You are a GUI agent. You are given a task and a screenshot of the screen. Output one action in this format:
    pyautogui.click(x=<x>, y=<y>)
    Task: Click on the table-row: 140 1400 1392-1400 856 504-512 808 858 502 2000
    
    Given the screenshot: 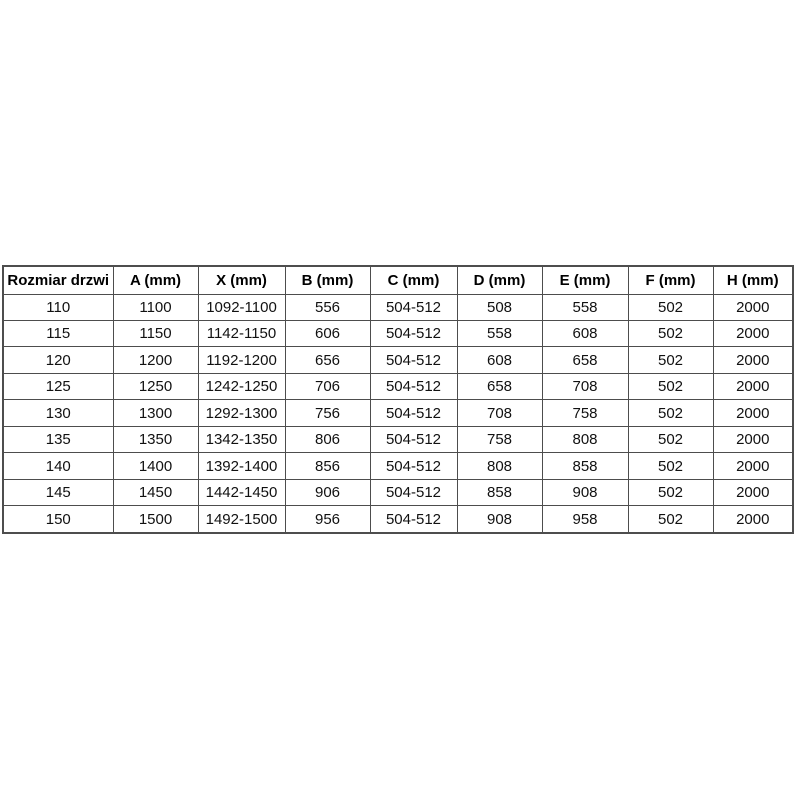 What is the action you would take?
    pyautogui.click(x=398, y=466)
    